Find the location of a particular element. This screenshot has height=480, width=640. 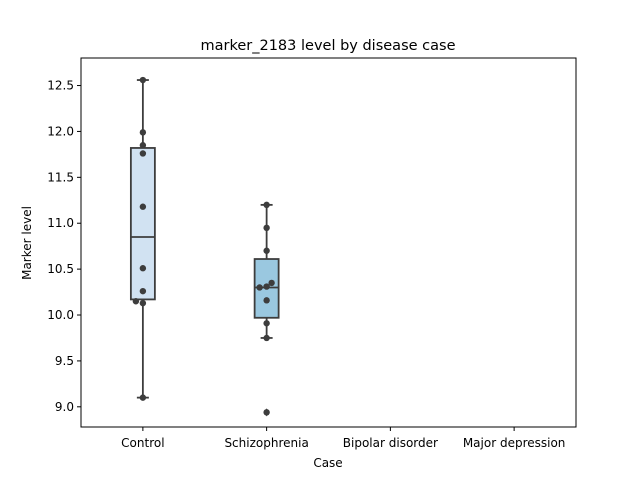

y-tick-label: 11.5 is located at coordinates (60, 177).